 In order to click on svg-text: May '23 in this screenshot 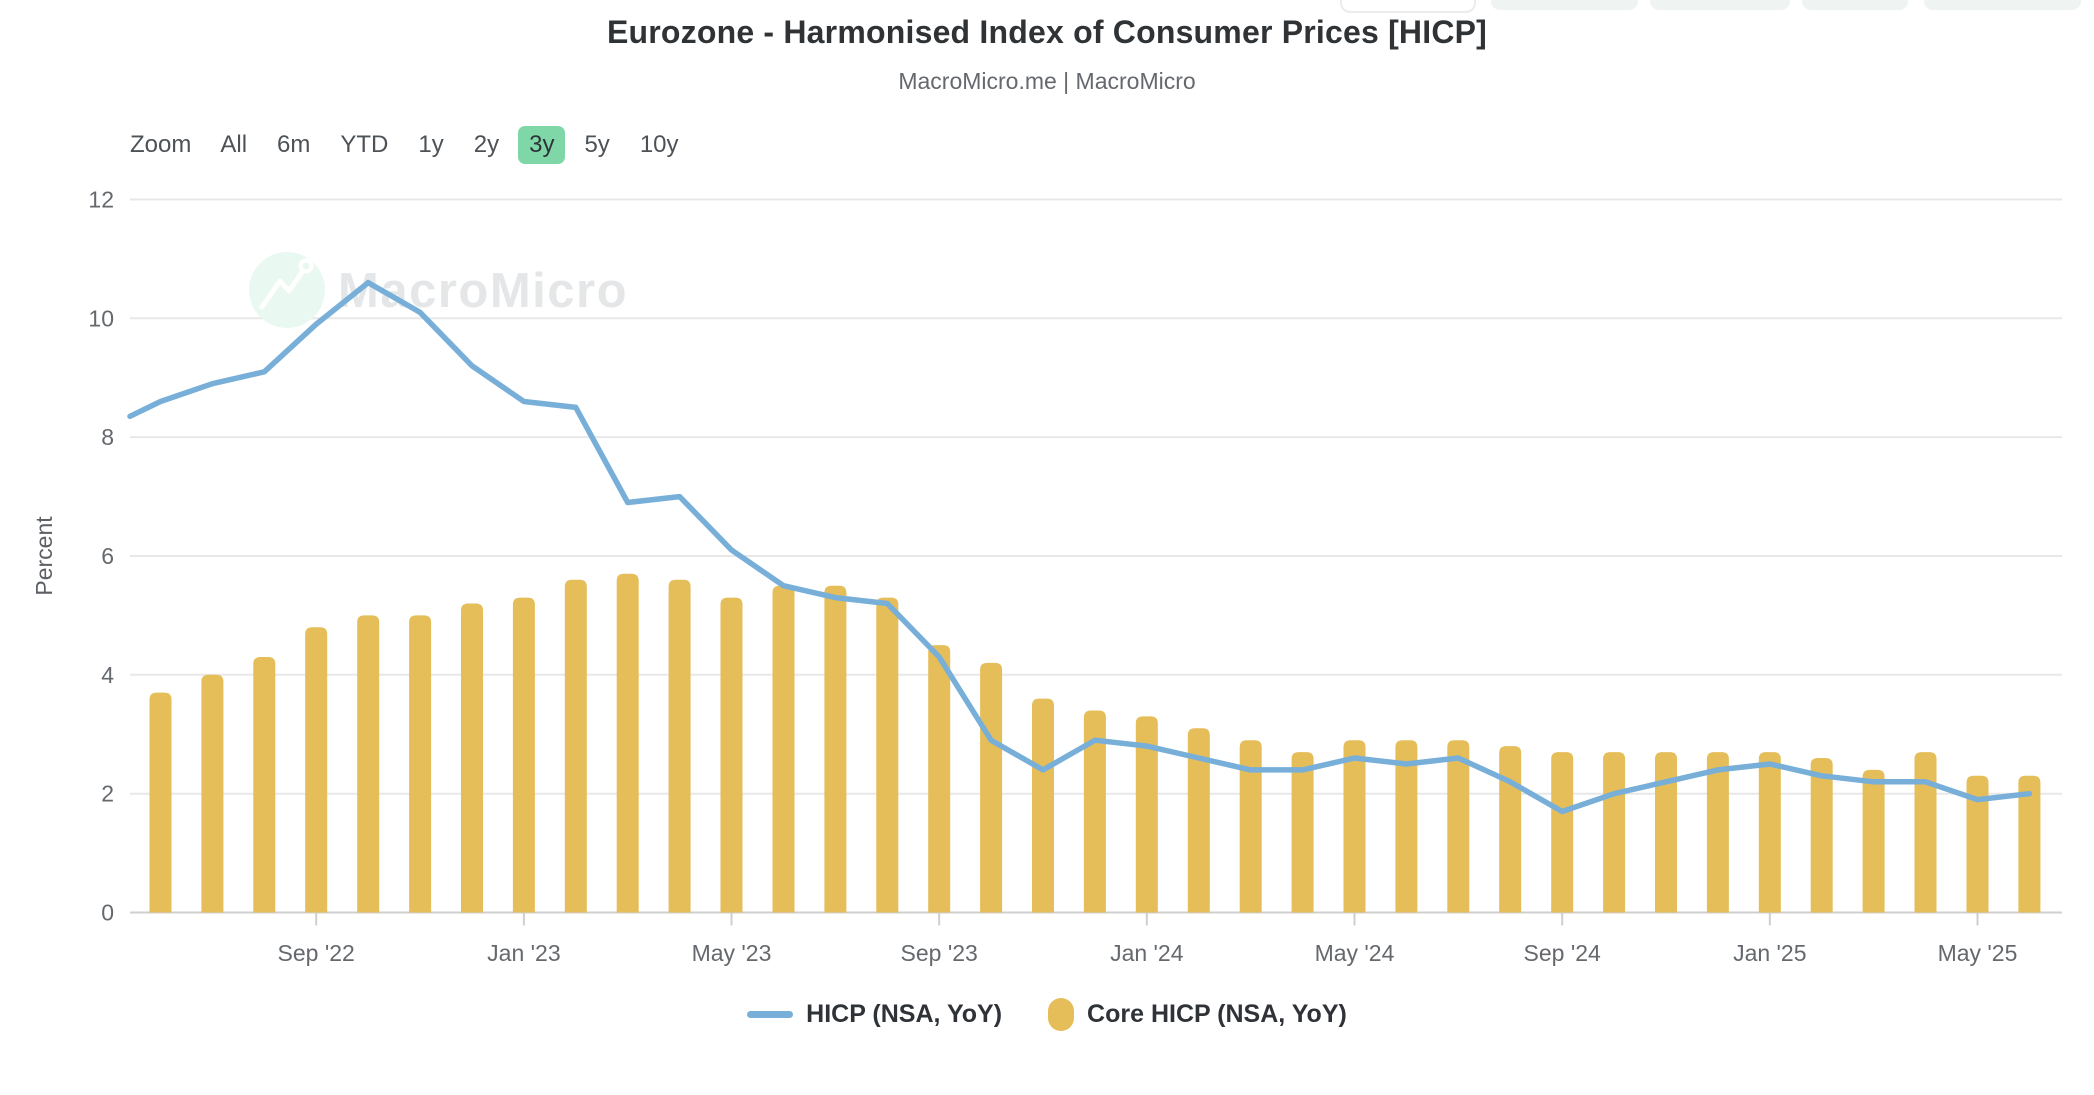, I will do `click(732, 953)`.